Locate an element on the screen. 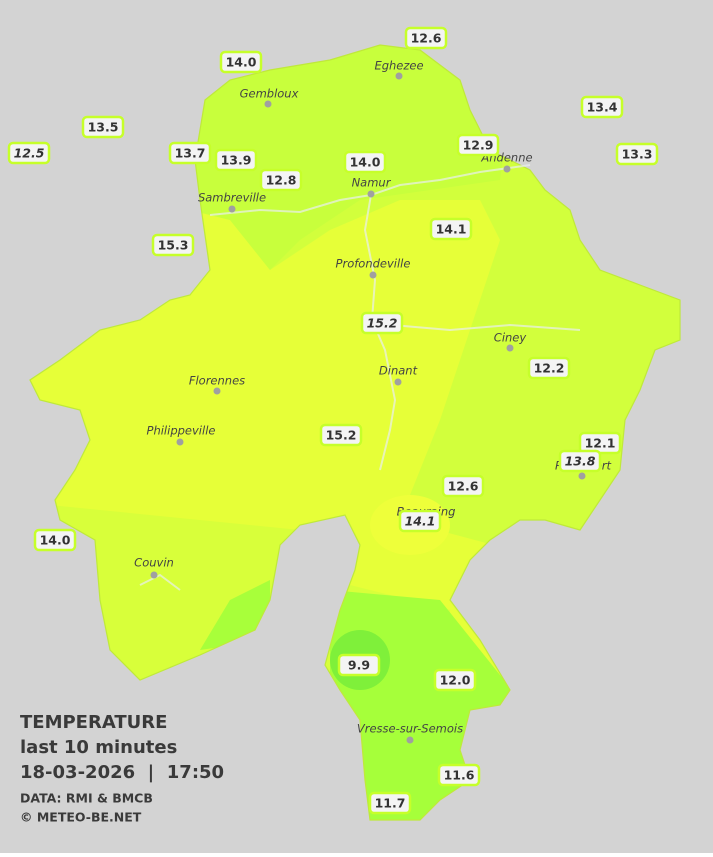 This screenshot has height=857, width=713. legend-copyright: © METEO-BE.NET is located at coordinates (81, 817).